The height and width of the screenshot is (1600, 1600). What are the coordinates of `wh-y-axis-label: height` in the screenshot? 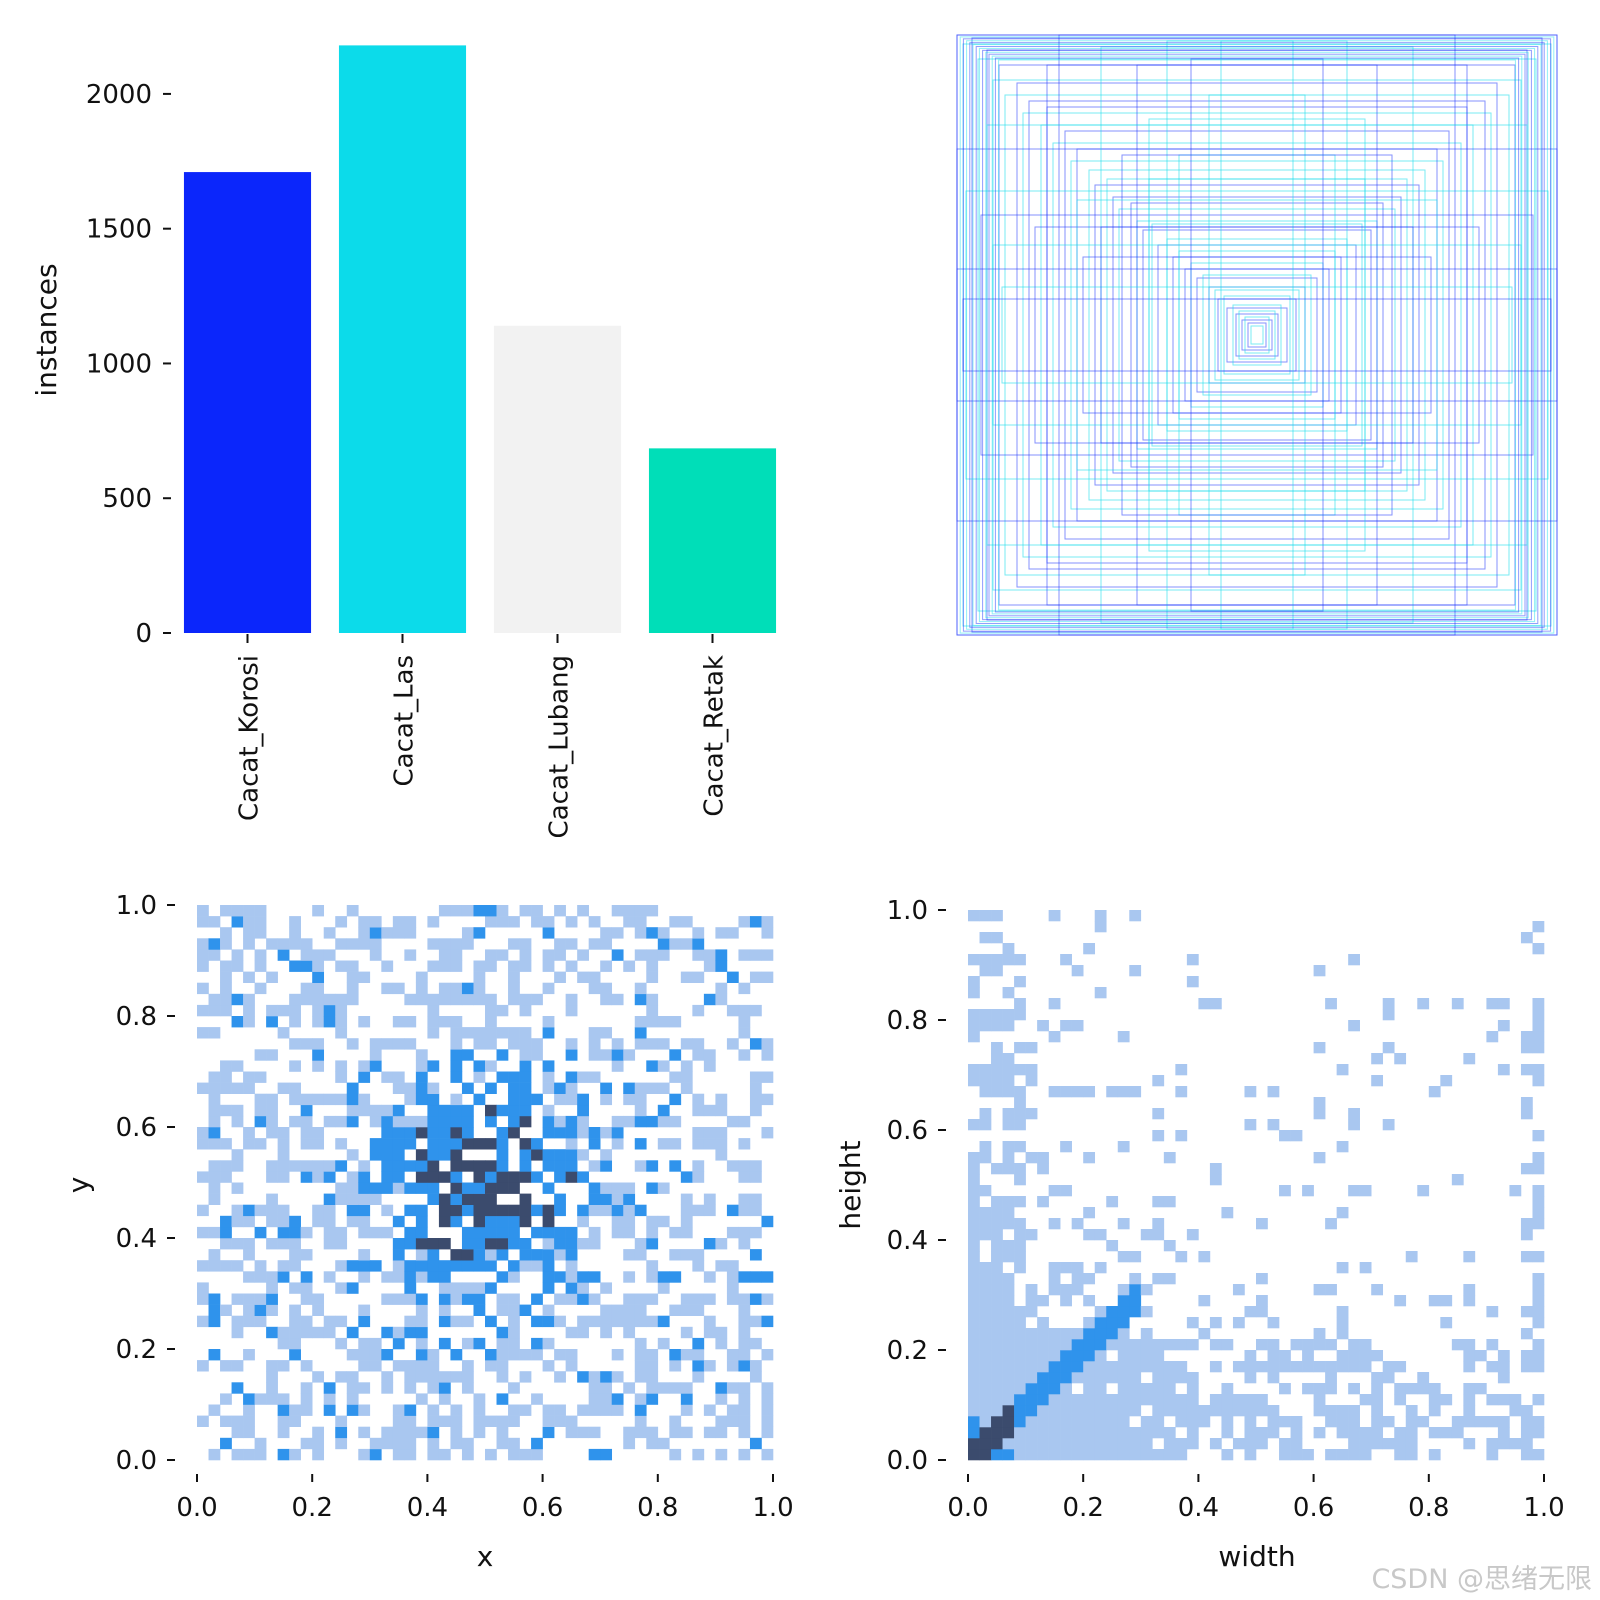 It's located at (850, 1184).